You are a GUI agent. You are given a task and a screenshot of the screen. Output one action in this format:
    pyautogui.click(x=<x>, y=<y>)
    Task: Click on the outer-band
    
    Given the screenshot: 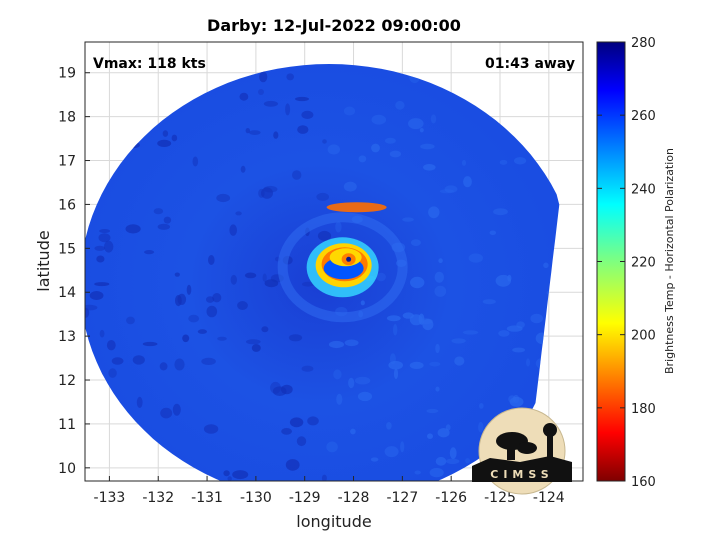 What is the action you would take?
    pyautogui.click(x=342, y=267)
    